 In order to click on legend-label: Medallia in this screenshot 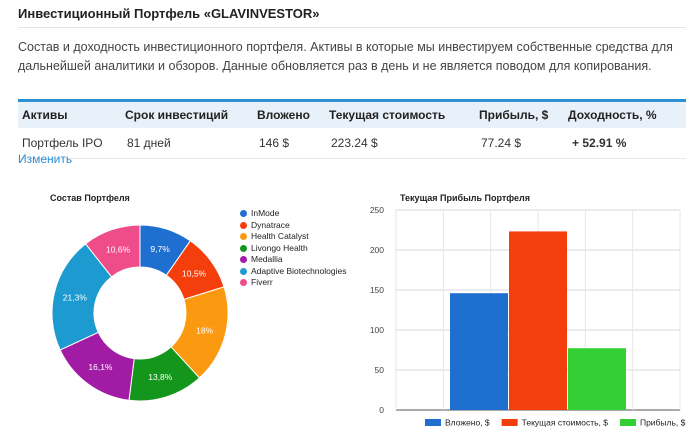, I will do `click(267, 259)`.